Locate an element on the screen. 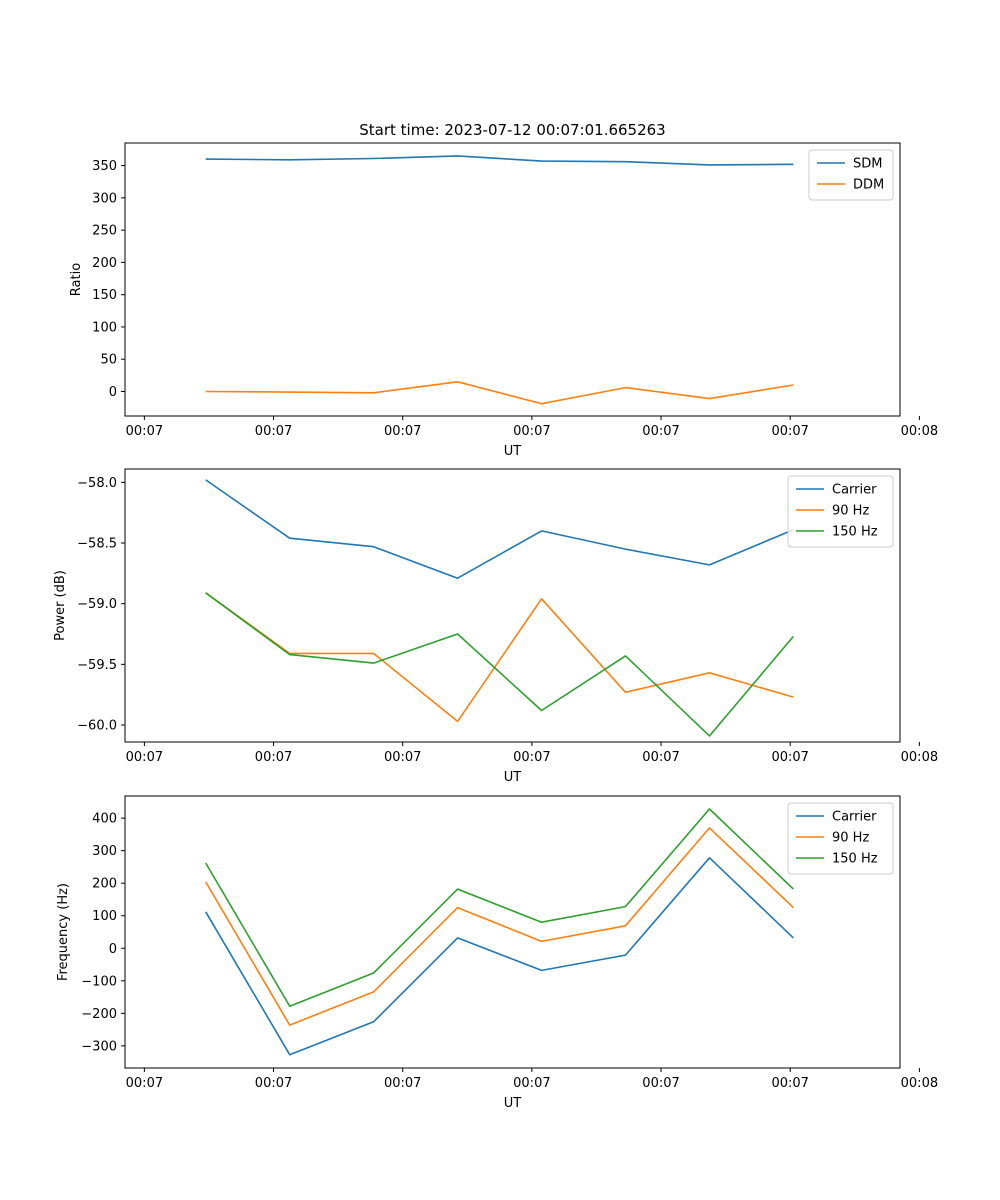  y-tick-label: 50 is located at coordinates (108, 360).